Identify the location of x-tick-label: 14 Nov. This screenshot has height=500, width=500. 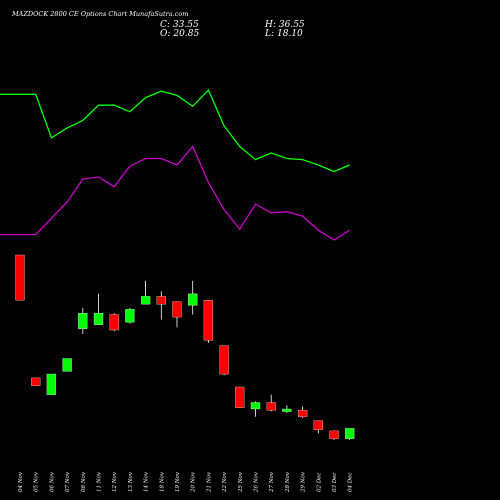
(147, 481).